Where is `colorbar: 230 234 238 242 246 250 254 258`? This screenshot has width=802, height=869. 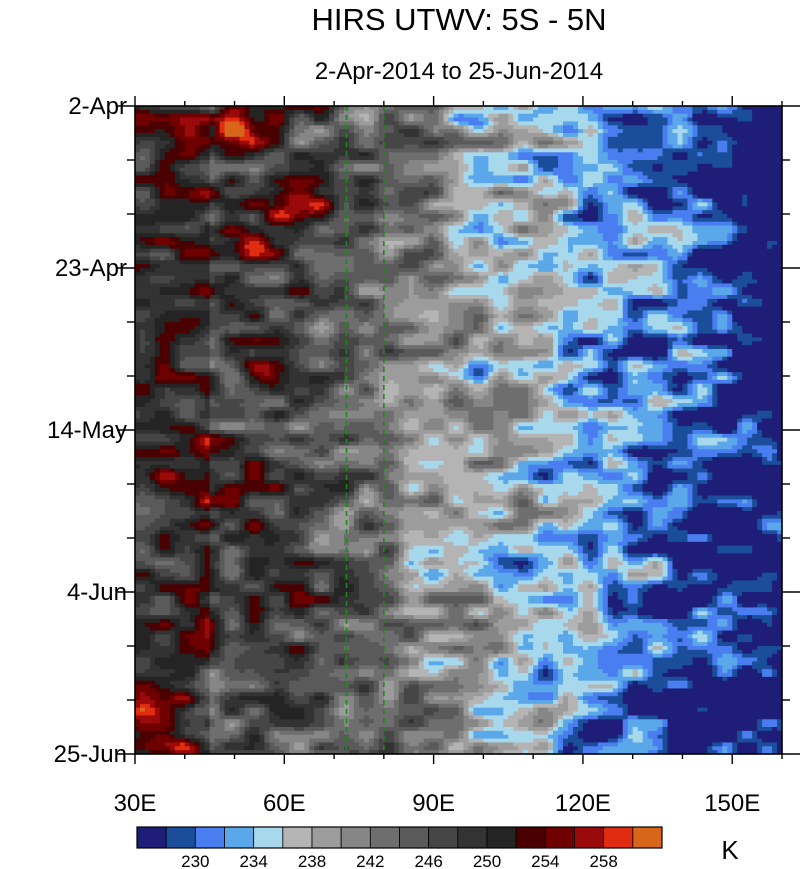 colorbar: 230 234 238 242 246 250 254 258 is located at coordinates (399, 847).